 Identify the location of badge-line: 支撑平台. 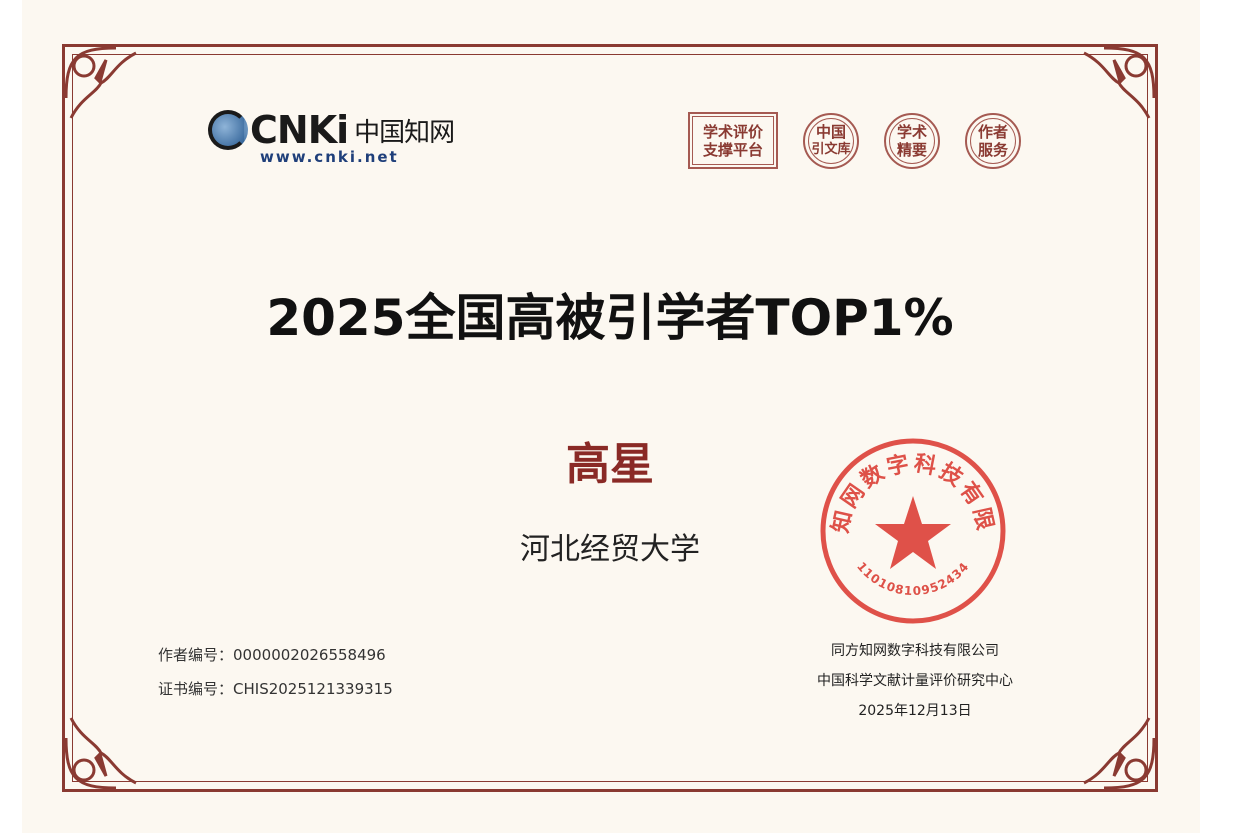
(732, 149).